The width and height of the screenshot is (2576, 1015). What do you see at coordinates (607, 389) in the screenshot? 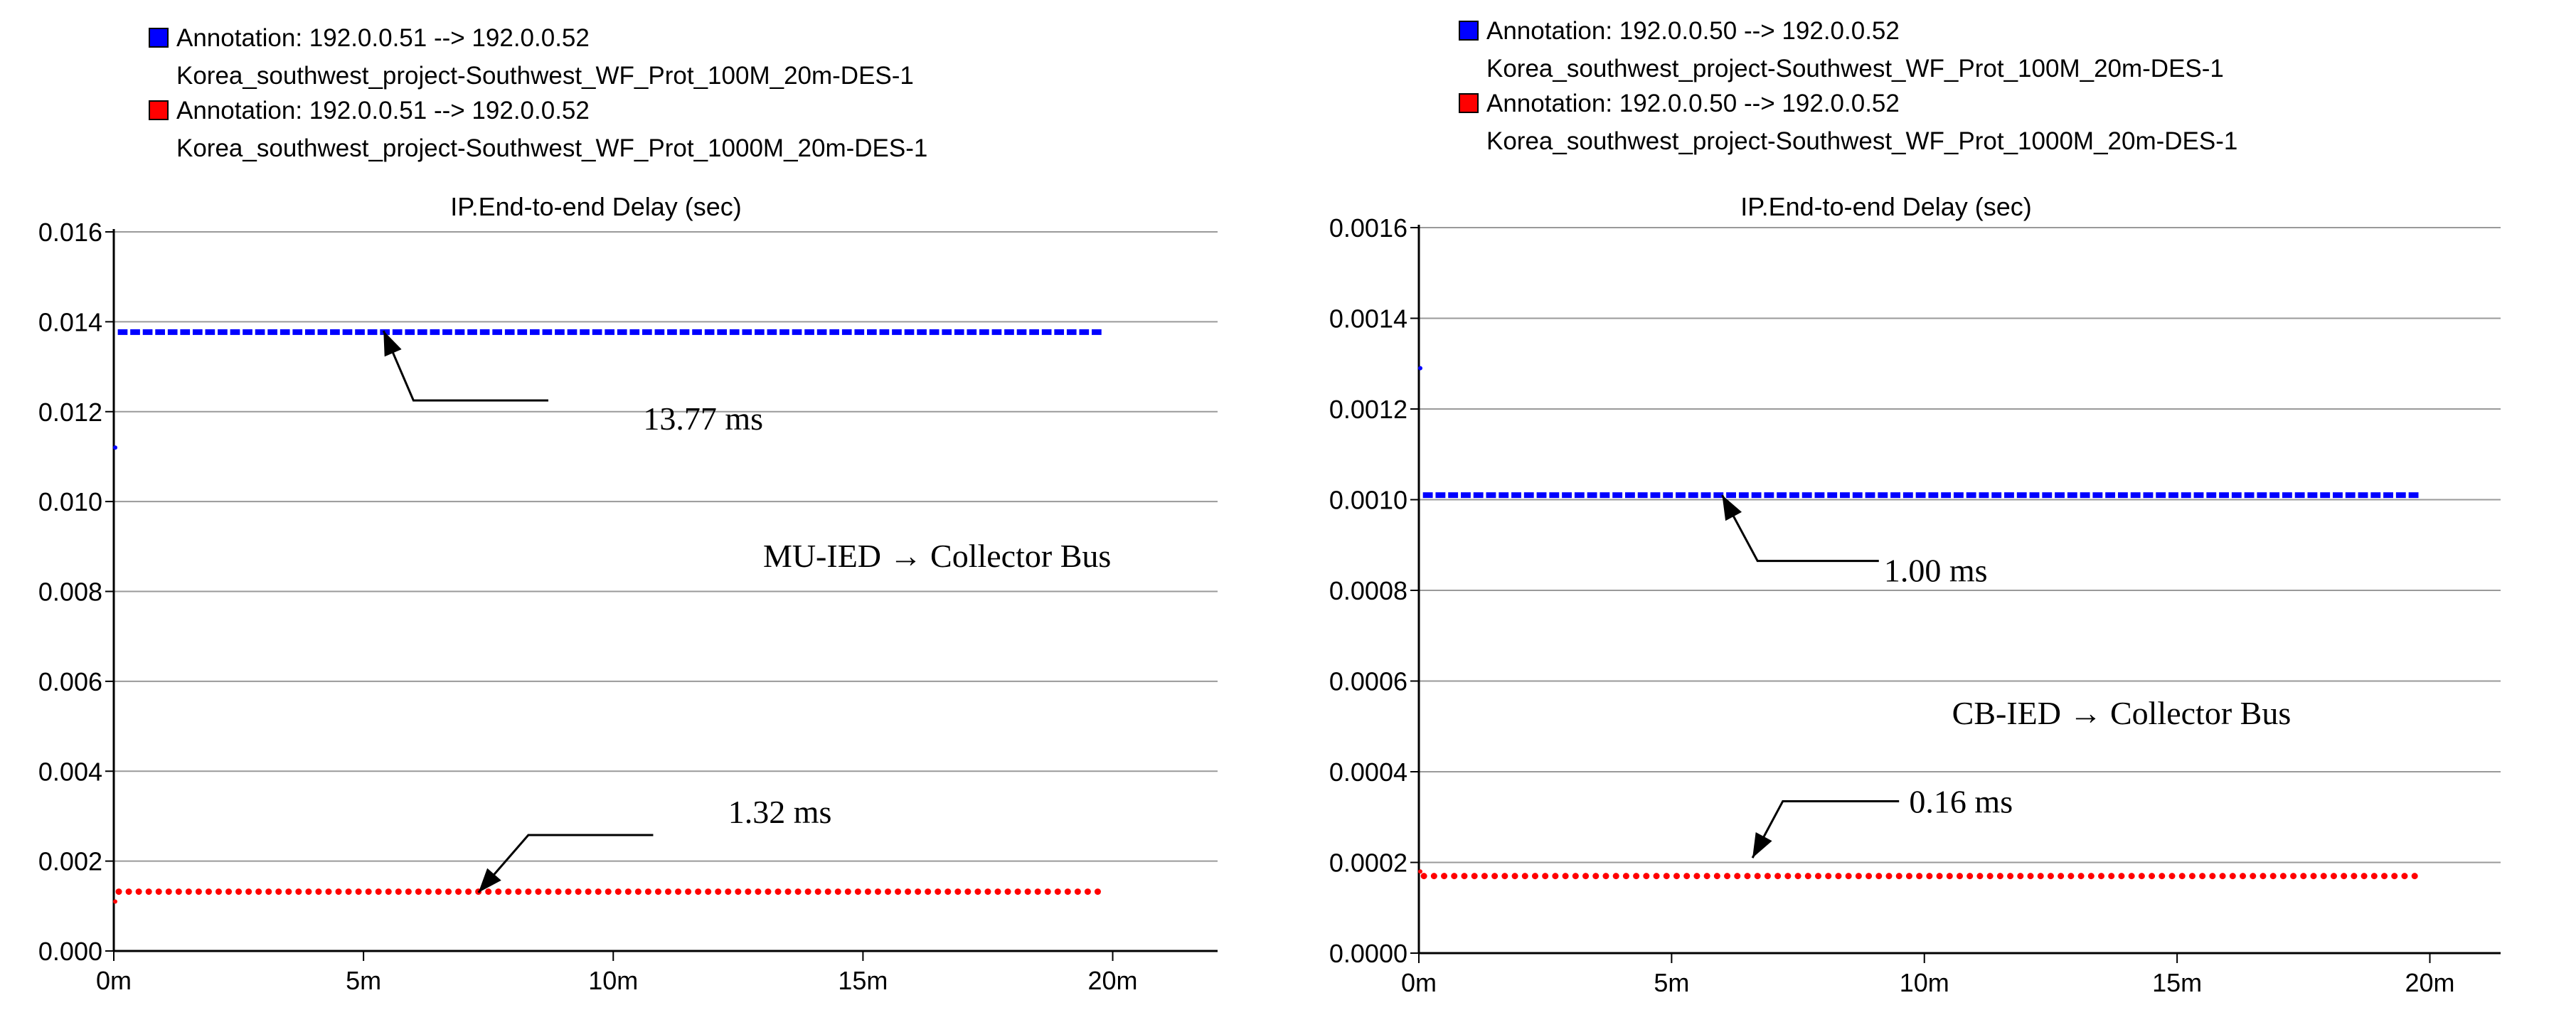
I see `series-prot-100m` at bounding box center [607, 389].